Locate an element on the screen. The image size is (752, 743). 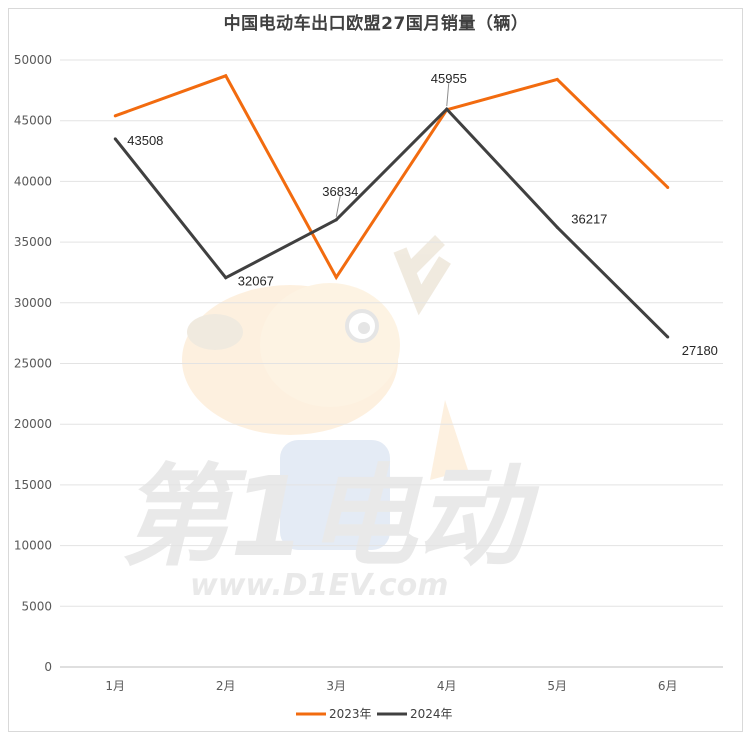
y-tick-label: 45000 is located at coordinates (33, 121).